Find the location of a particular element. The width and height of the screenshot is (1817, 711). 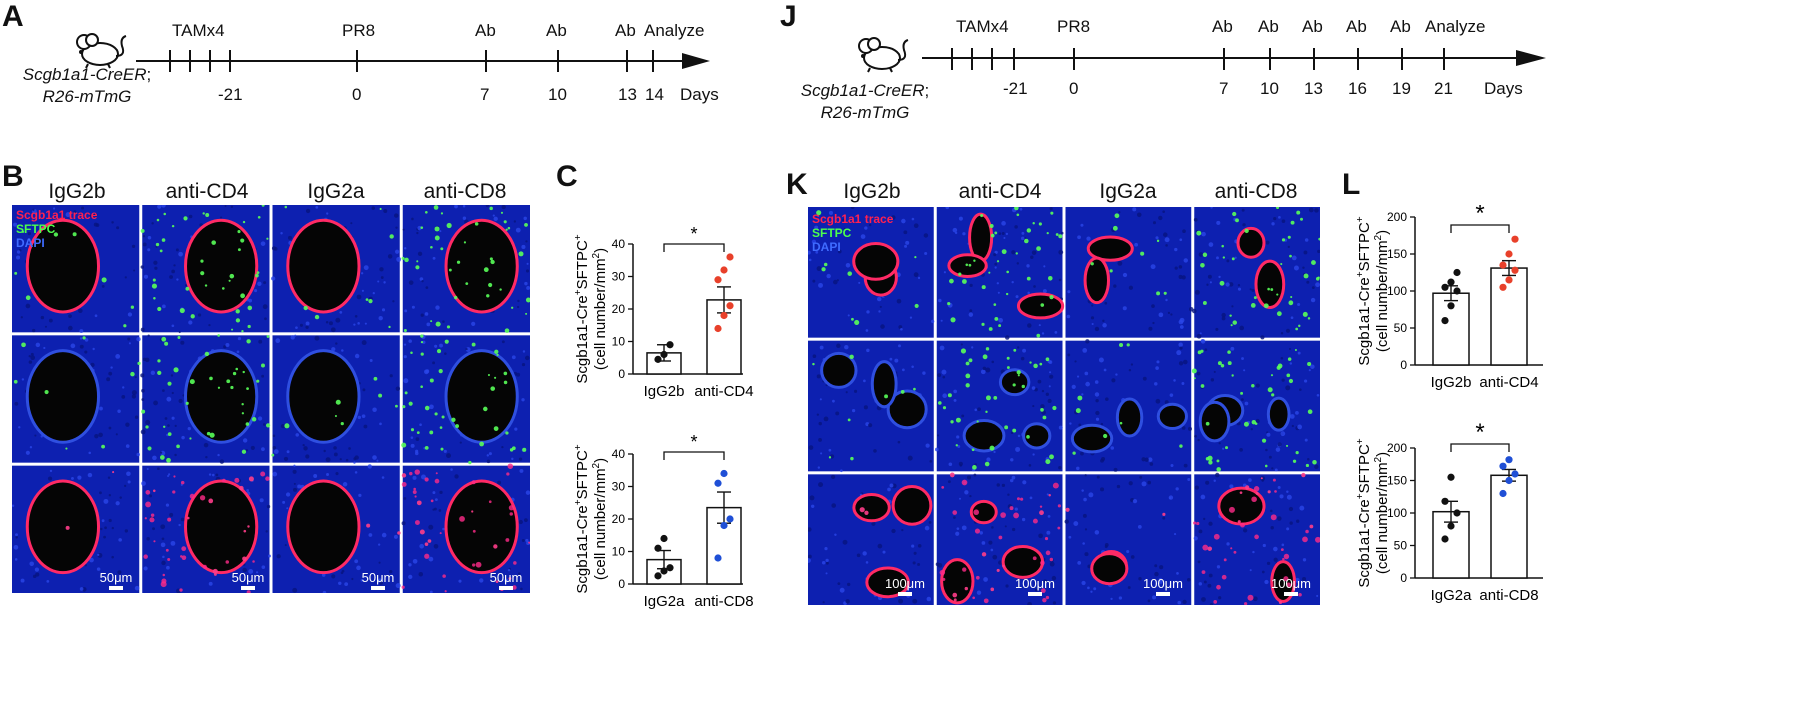

tam-label-j: TAMx4 is located at coordinates (982, 26).